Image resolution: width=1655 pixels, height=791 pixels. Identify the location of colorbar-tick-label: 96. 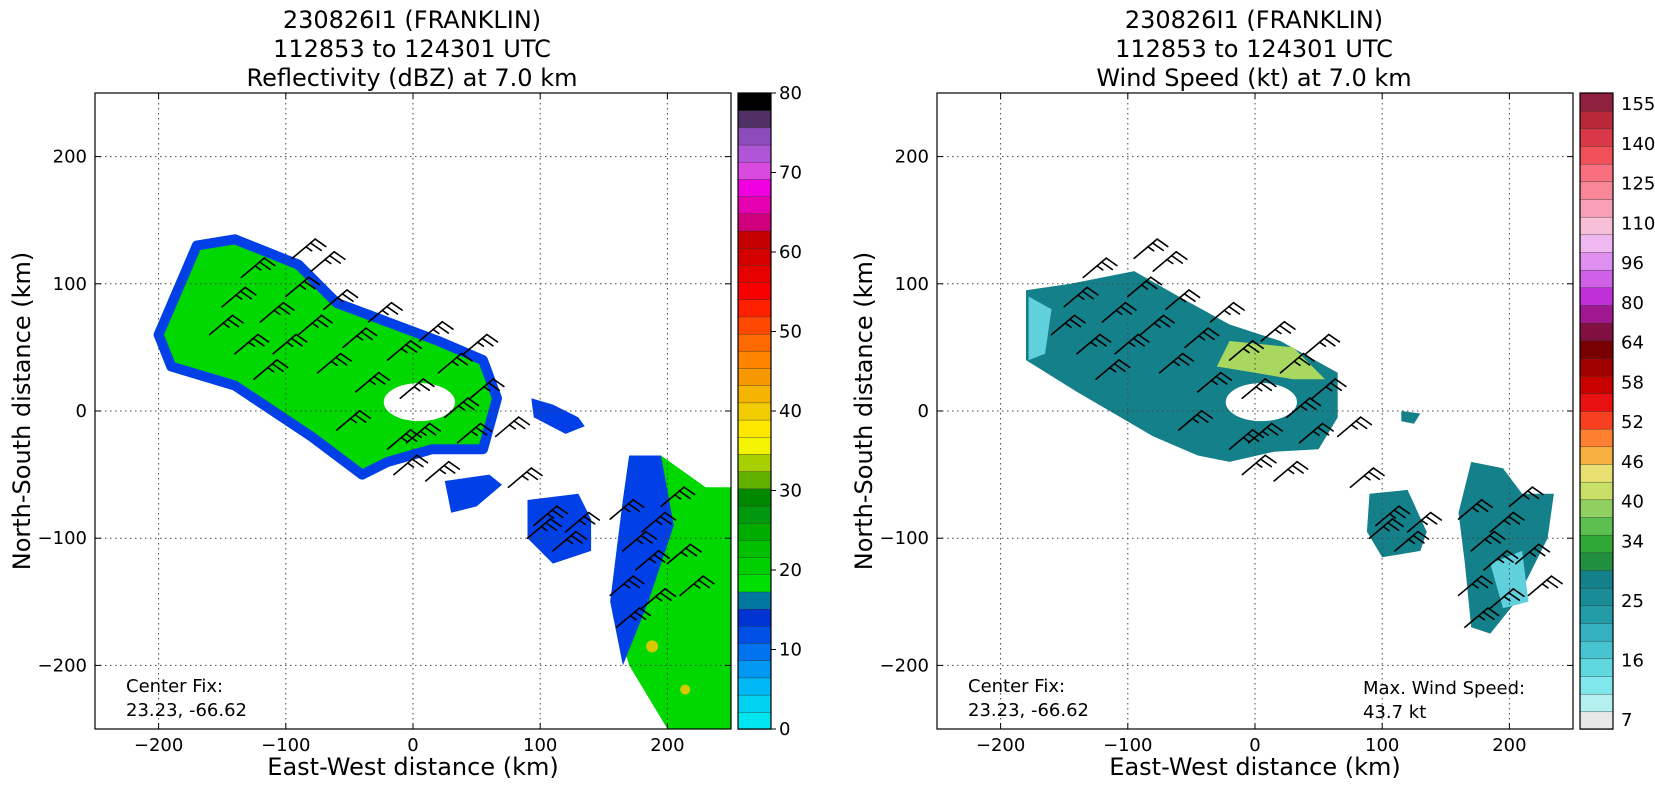
(1632, 263).